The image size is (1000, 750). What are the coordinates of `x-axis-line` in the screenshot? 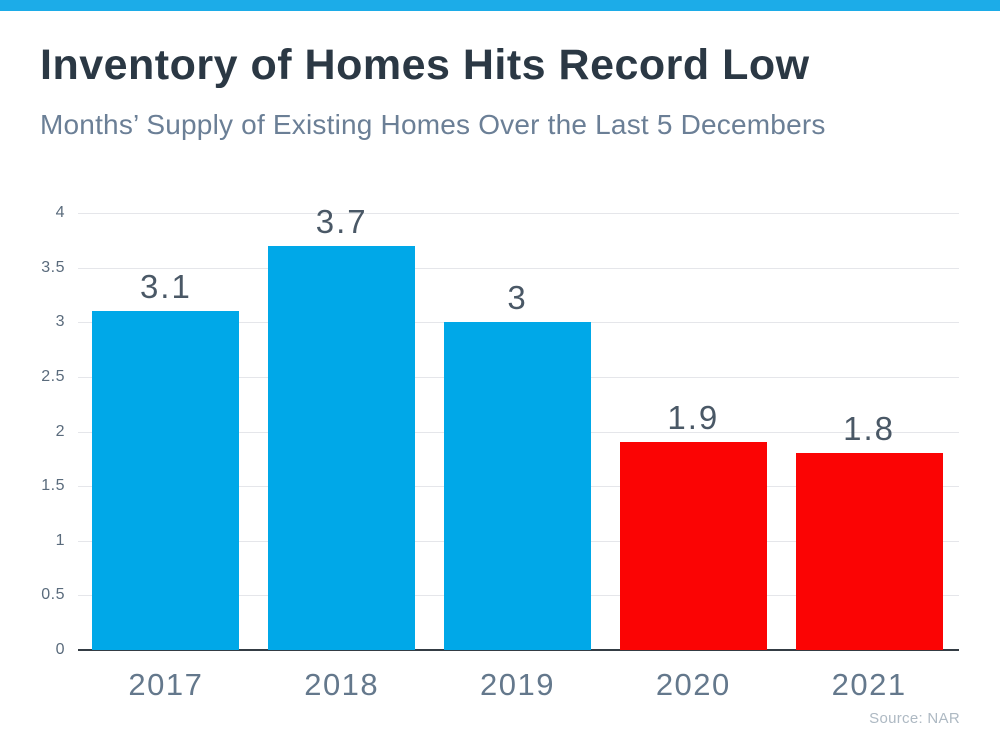 It's located at (518, 650).